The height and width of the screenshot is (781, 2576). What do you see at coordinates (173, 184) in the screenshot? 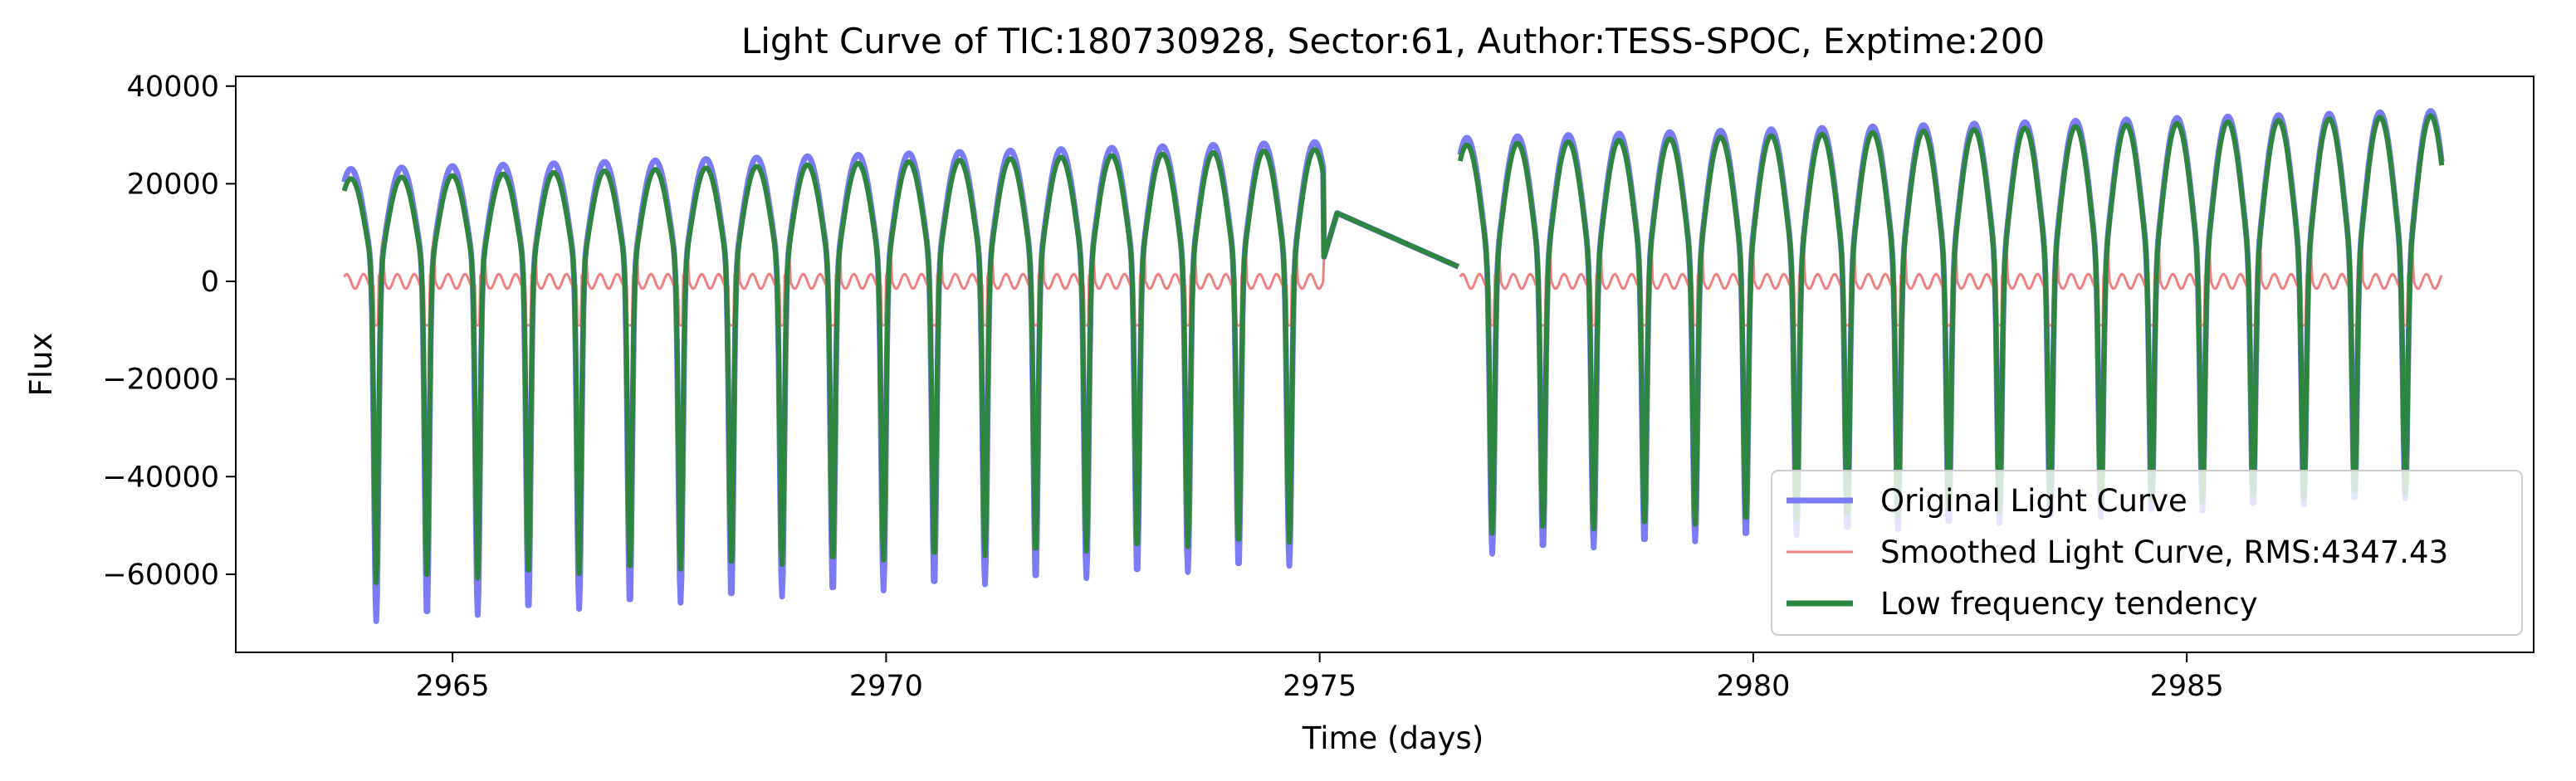
I see `y-tick-label: 20000` at bounding box center [173, 184].